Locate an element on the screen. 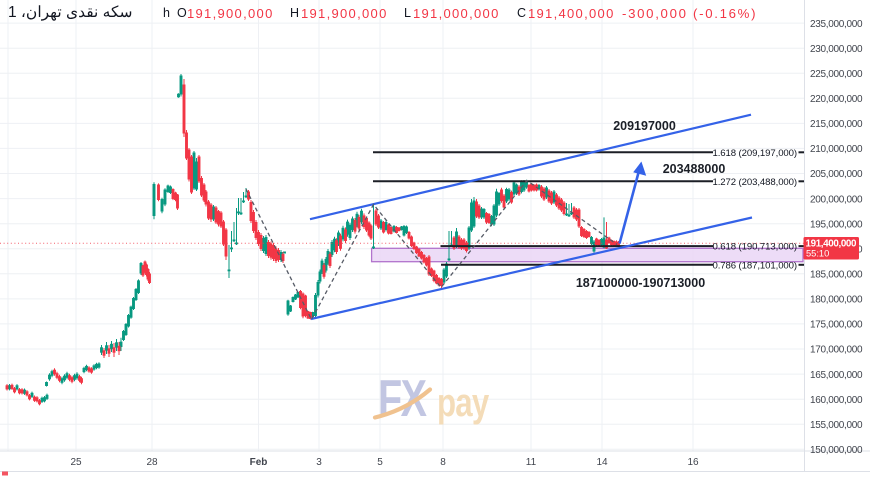  svg-text: 0.618 (190,713,000) is located at coordinates (754, 247).